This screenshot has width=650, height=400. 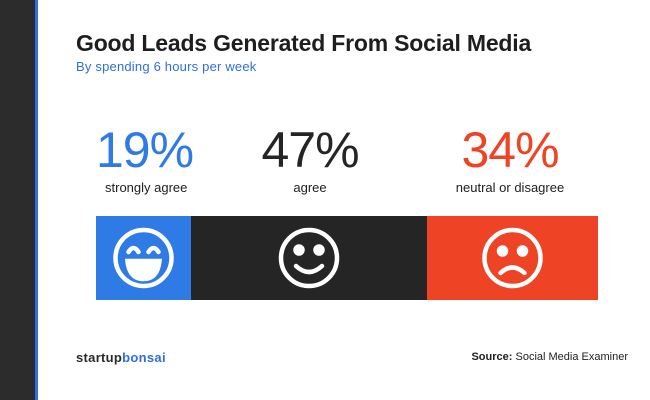 What do you see at coordinates (145, 150) in the screenshot?
I see `stat-value: 19%` at bounding box center [145, 150].